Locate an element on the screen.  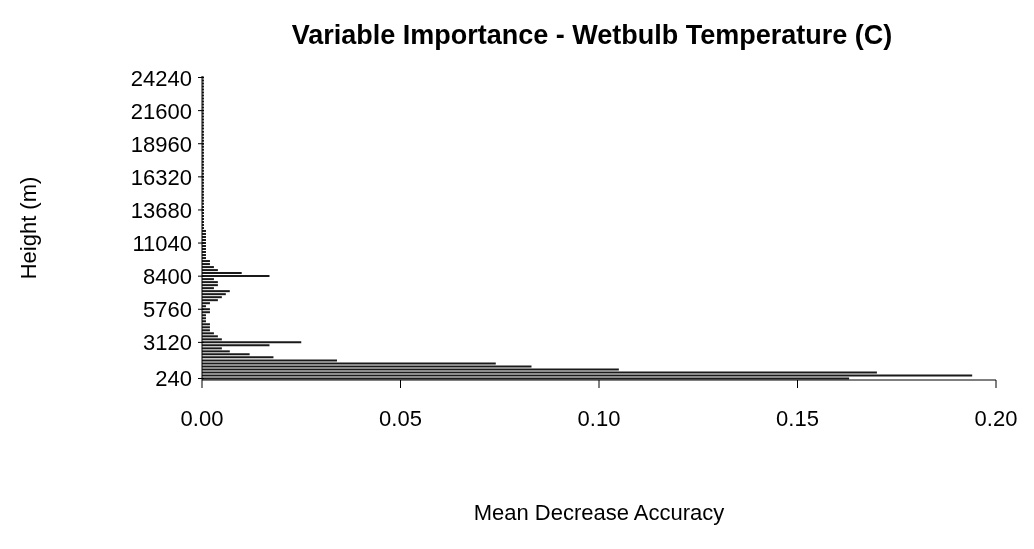
x-tick-label: 0.20 is located at coordinates (996, 418).